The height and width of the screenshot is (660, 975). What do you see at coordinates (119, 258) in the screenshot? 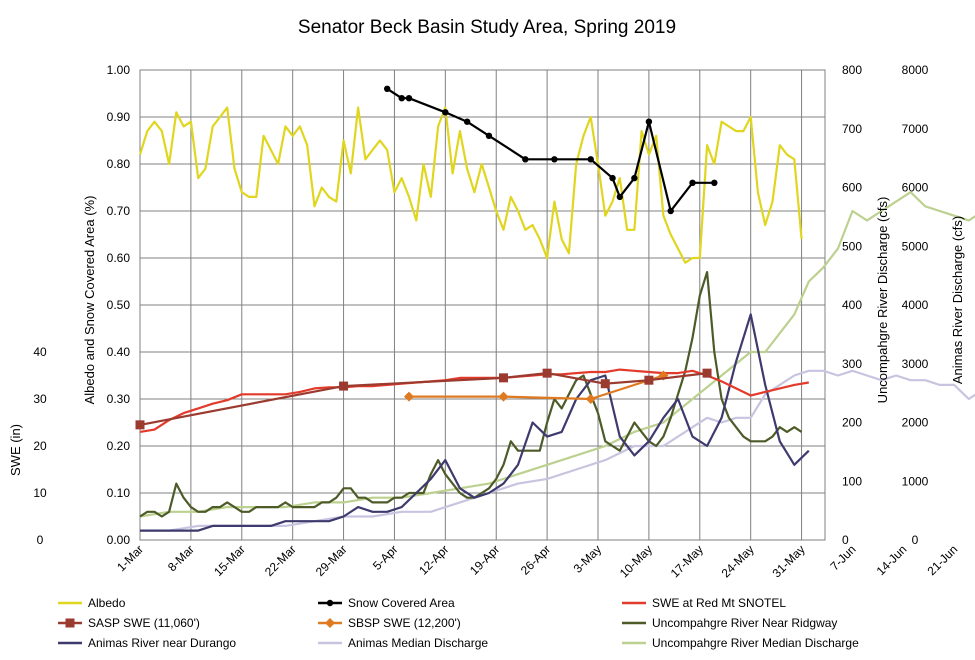
I see `left-tick-label: 0.60` at bounding box center [119, 258].